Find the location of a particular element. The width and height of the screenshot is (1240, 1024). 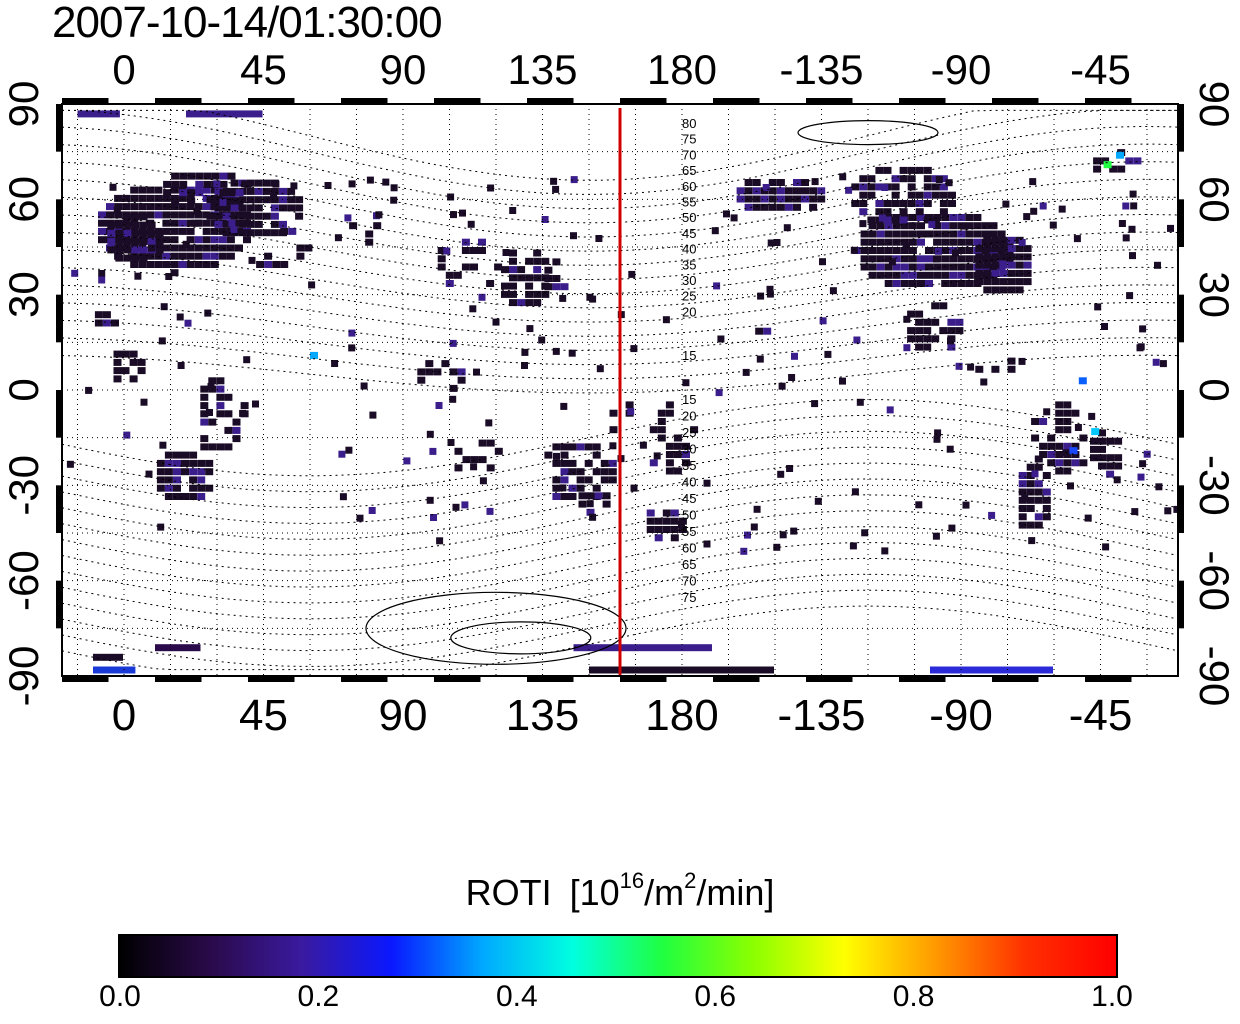

contour-label: 65 is located at coordinates (689, 170).